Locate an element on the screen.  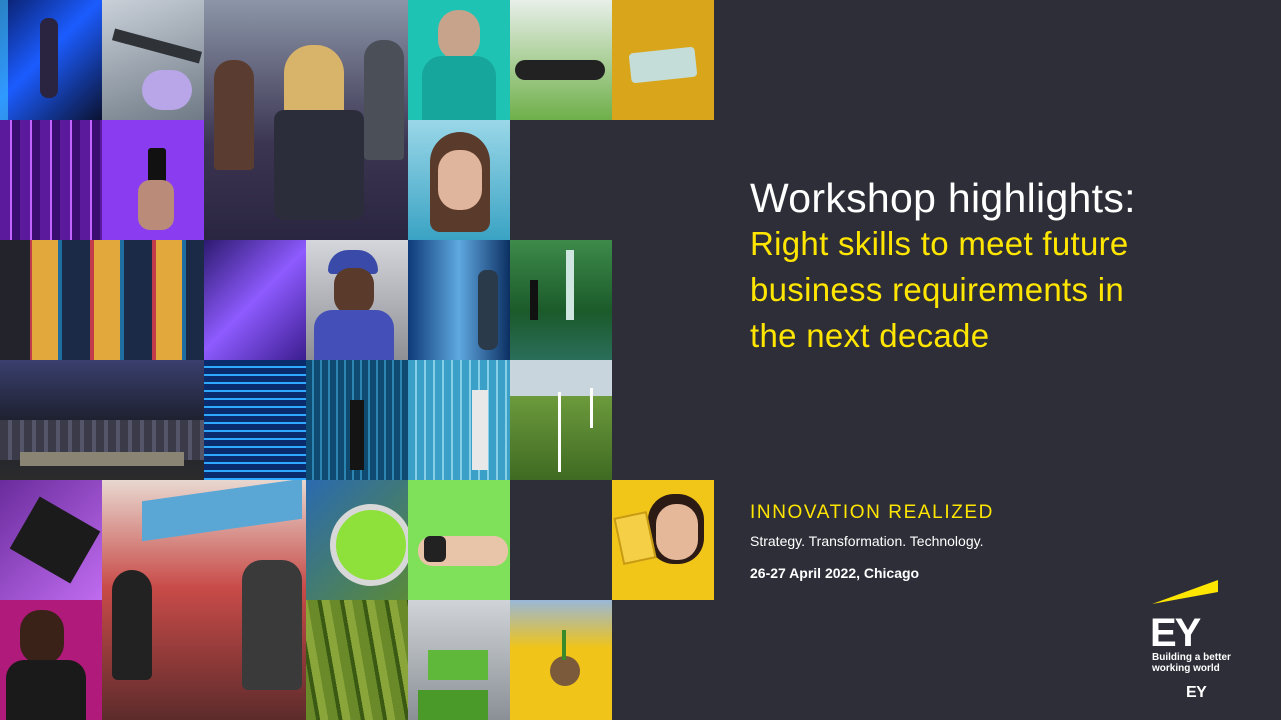
subtitle-line: Right skills to meet future is located at coordinates (939, 243).